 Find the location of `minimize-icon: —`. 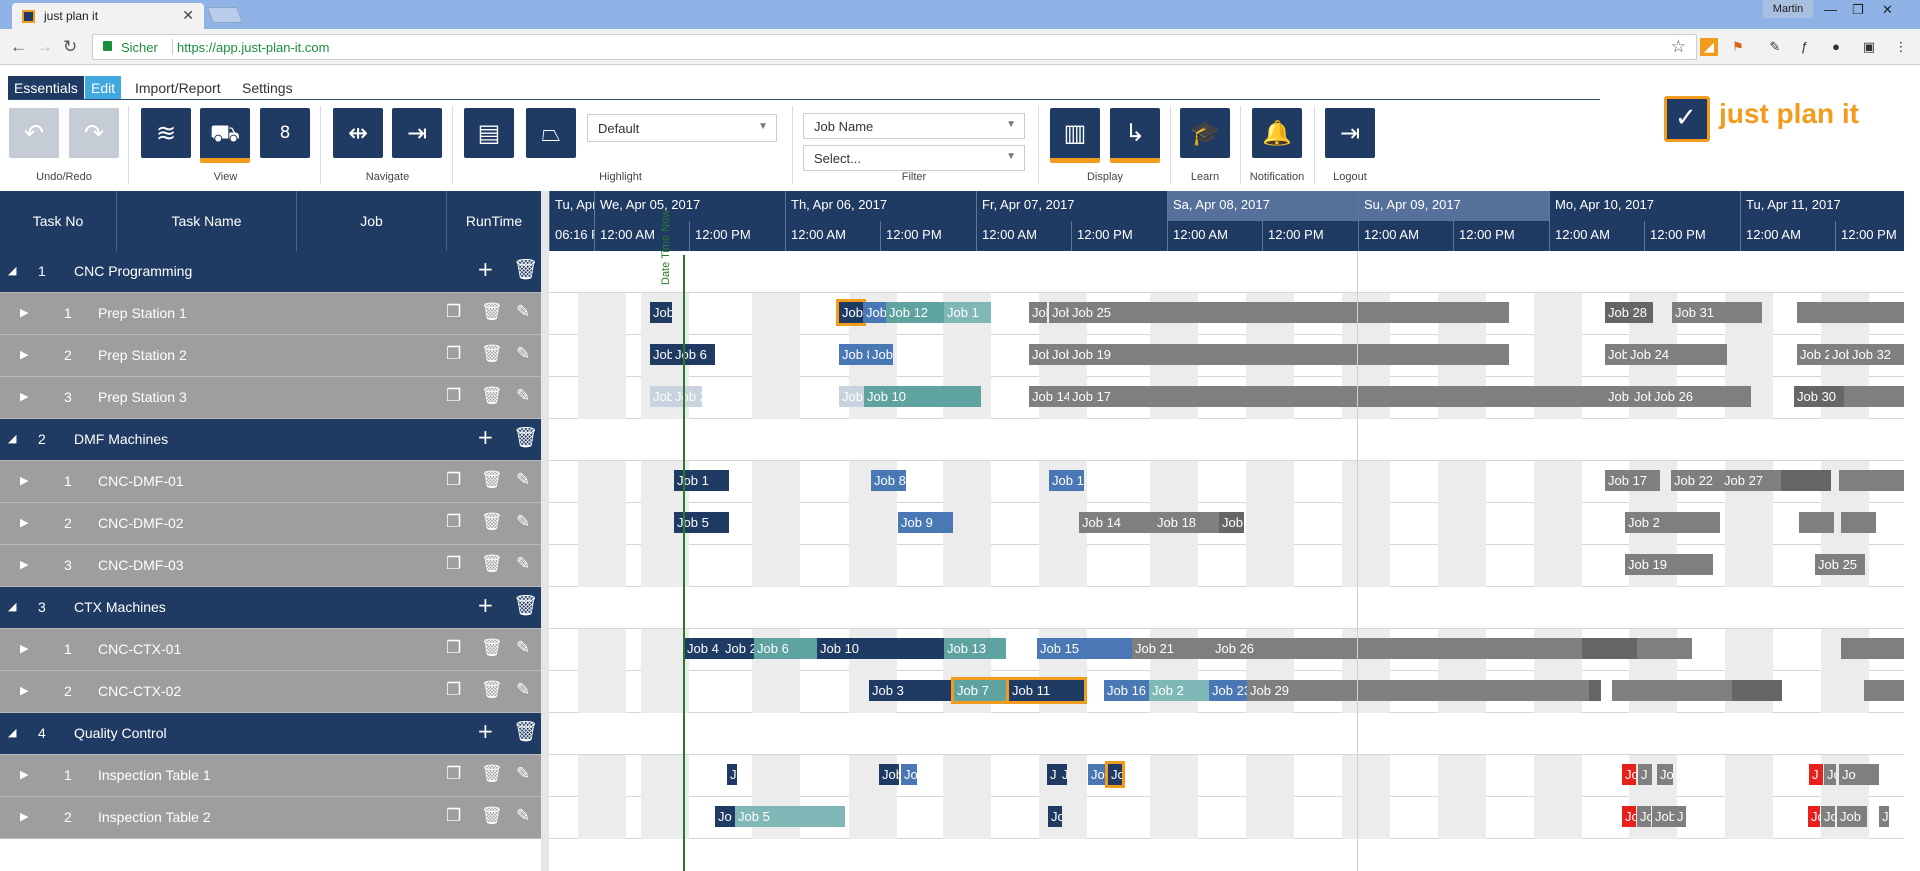

minimize-icon: — is located at coordinates (1830, 9).